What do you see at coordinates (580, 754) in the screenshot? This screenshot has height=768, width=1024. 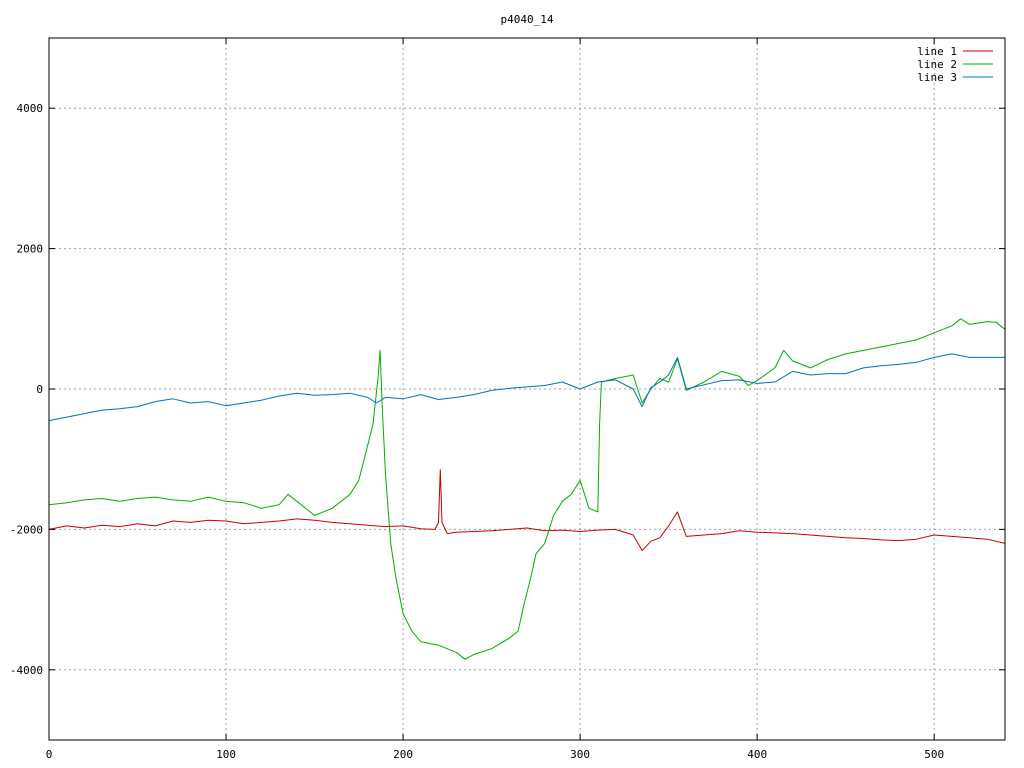 I see `x-tick-label: 300` at bounding box center [580, 754].